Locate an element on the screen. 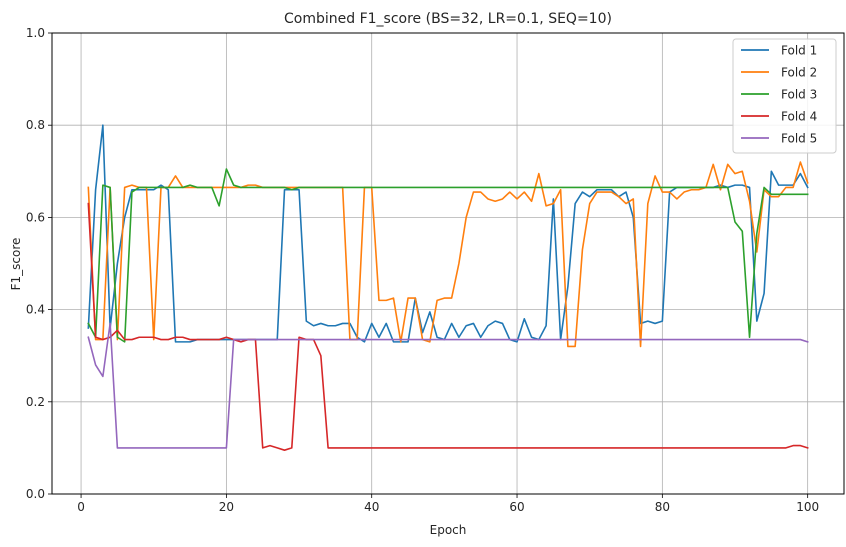 The image size is (846, 547). legend-box is located at coordinates (784, 96).